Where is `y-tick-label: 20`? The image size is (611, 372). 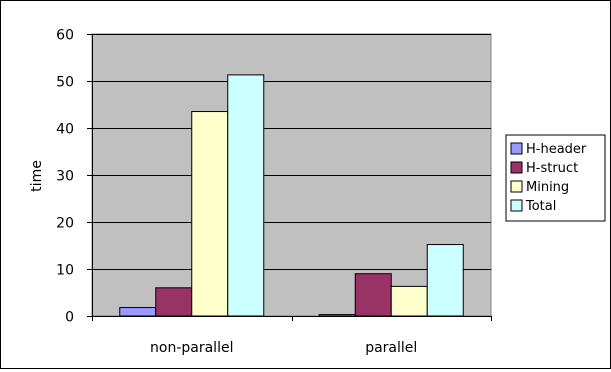 y-tick-label: 20 is located at coordinates (65, 224).